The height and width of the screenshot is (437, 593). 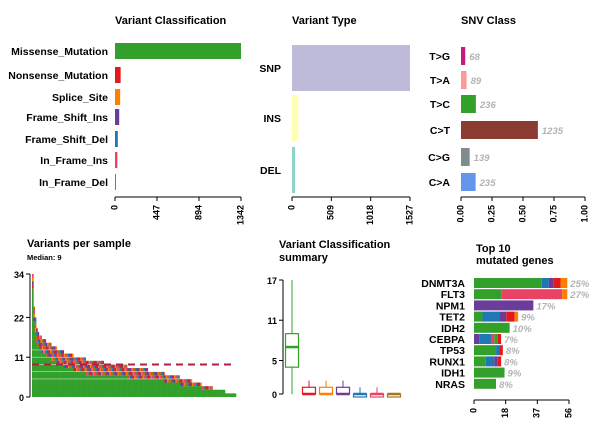 I want to click on gene-bar-segment-flt3, so click(x=565, y=294).